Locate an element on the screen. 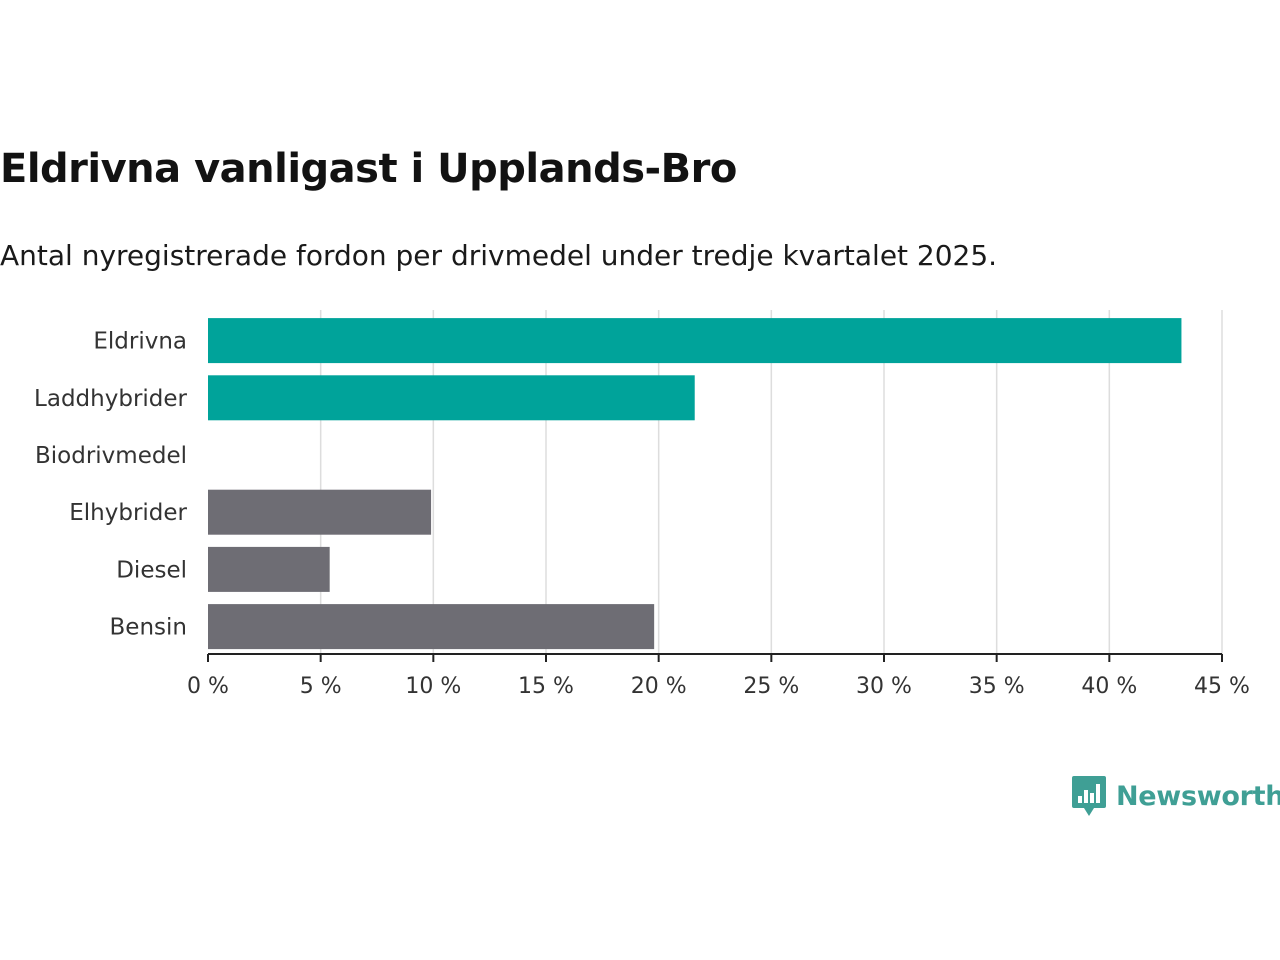 This screenshot has height=960, width=1280. bar-eldrivna is located at coordinates (695, 341).